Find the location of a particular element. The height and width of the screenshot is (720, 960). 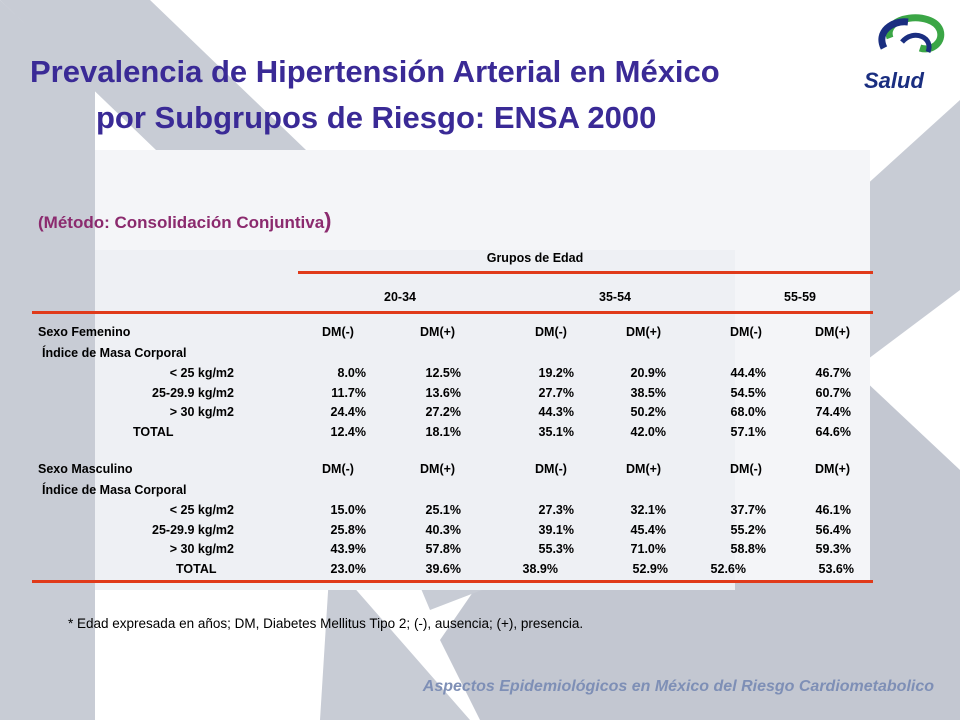

table-cell: 37.7% is located at coordinates (748, 510).